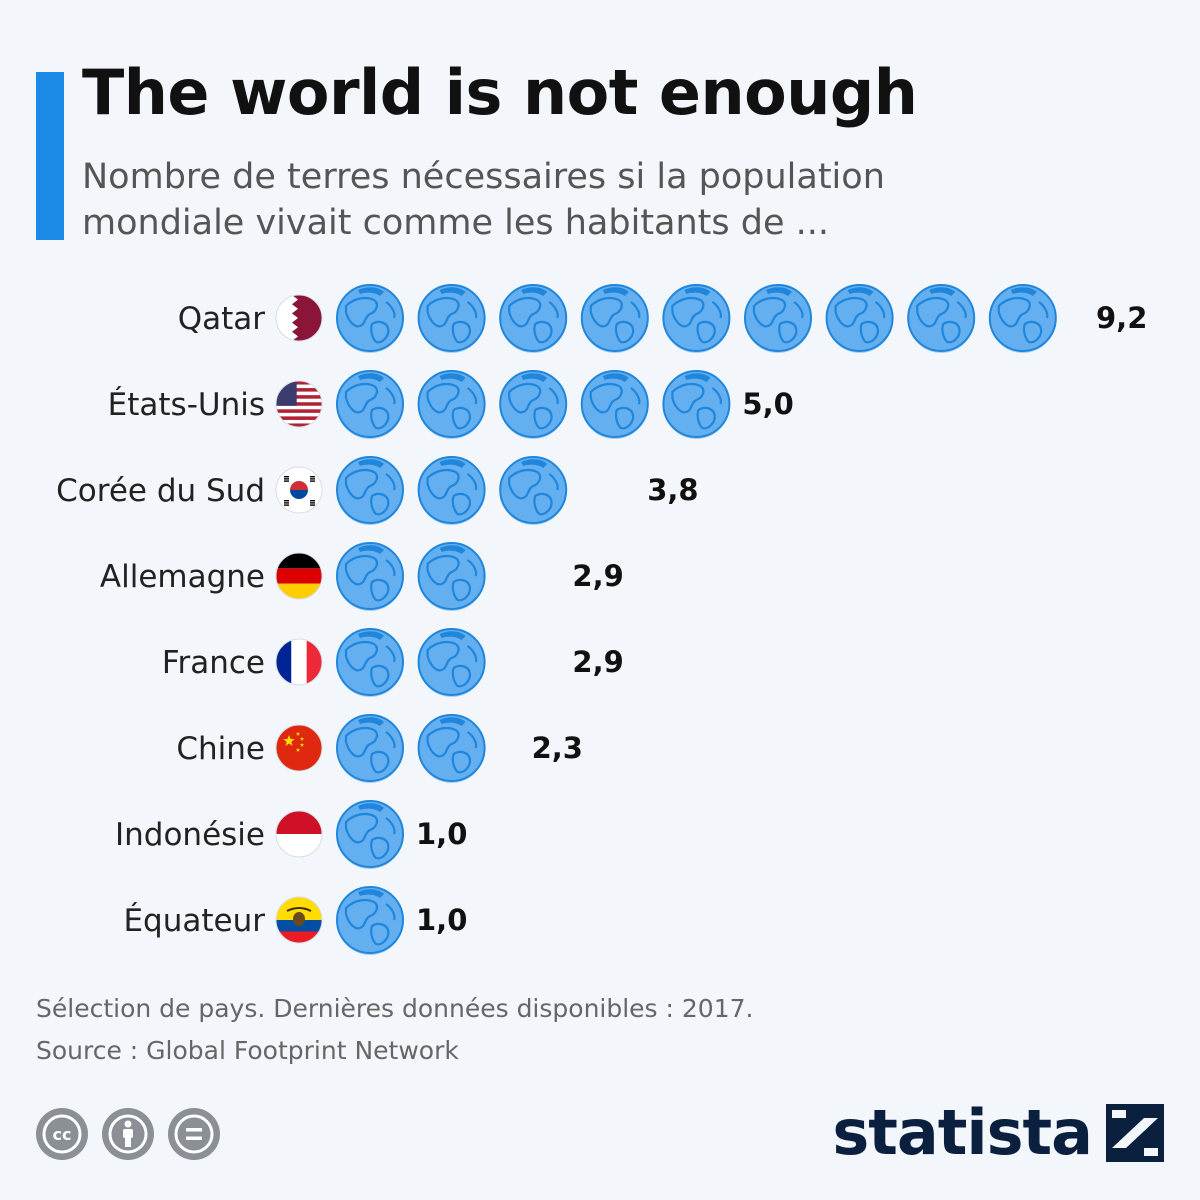  I want to click on statista-logo: statista, so click(998, 1132).